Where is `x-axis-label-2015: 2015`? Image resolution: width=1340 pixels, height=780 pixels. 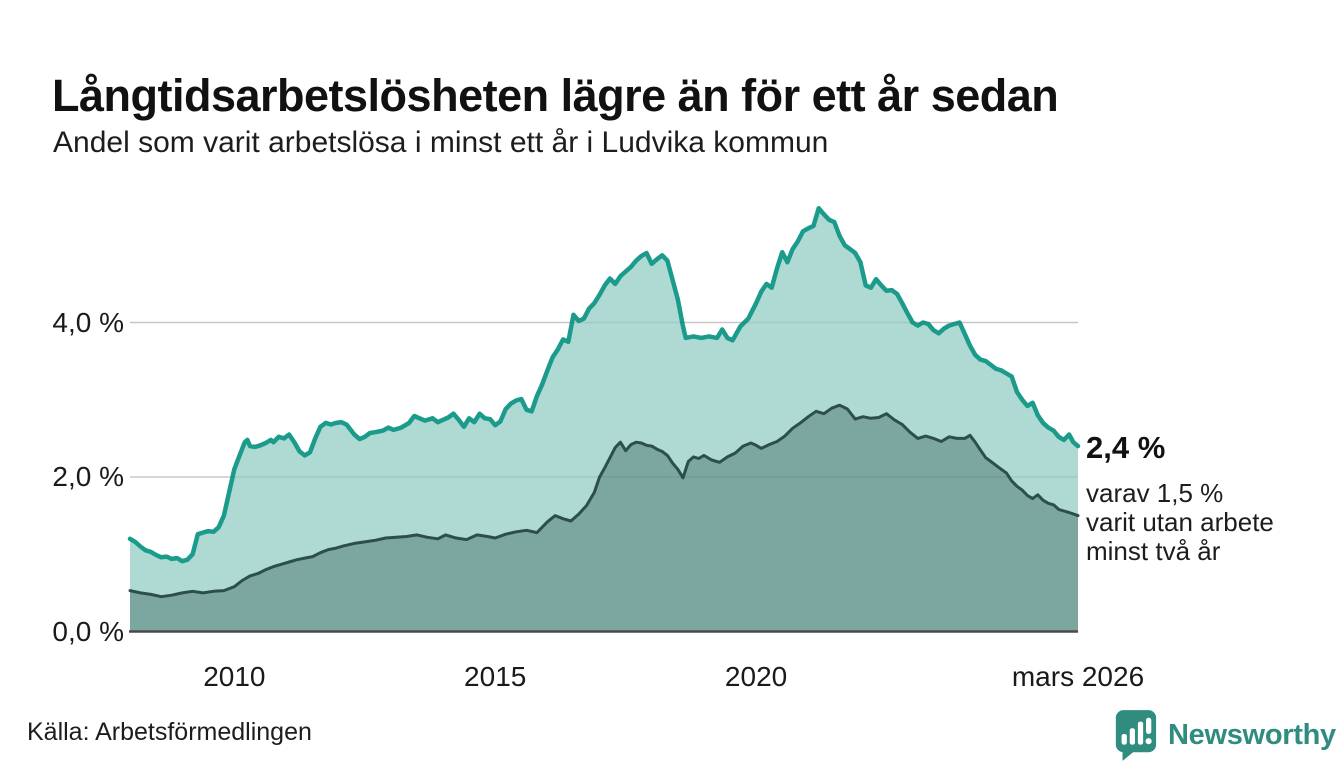 x-axis-label-2015: 2015 is located at coordinates (495, 676).